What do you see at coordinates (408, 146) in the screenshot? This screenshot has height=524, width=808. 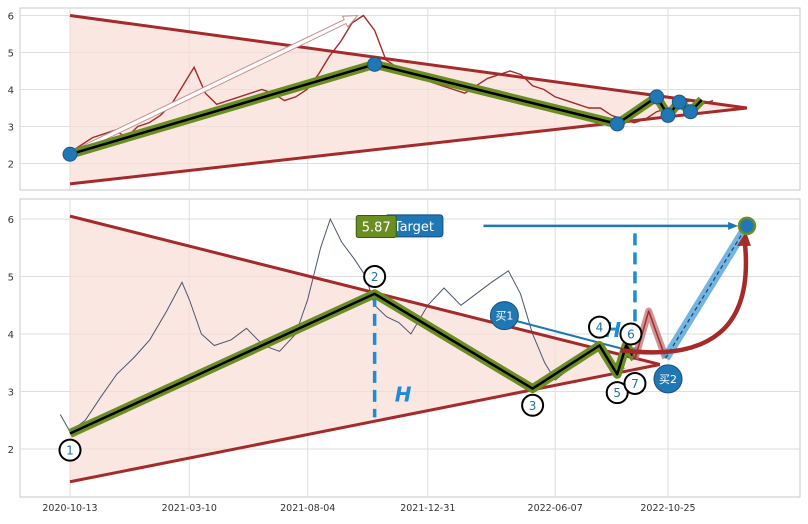 I see `top-lower-trendline` at bounding box center [408, 146].